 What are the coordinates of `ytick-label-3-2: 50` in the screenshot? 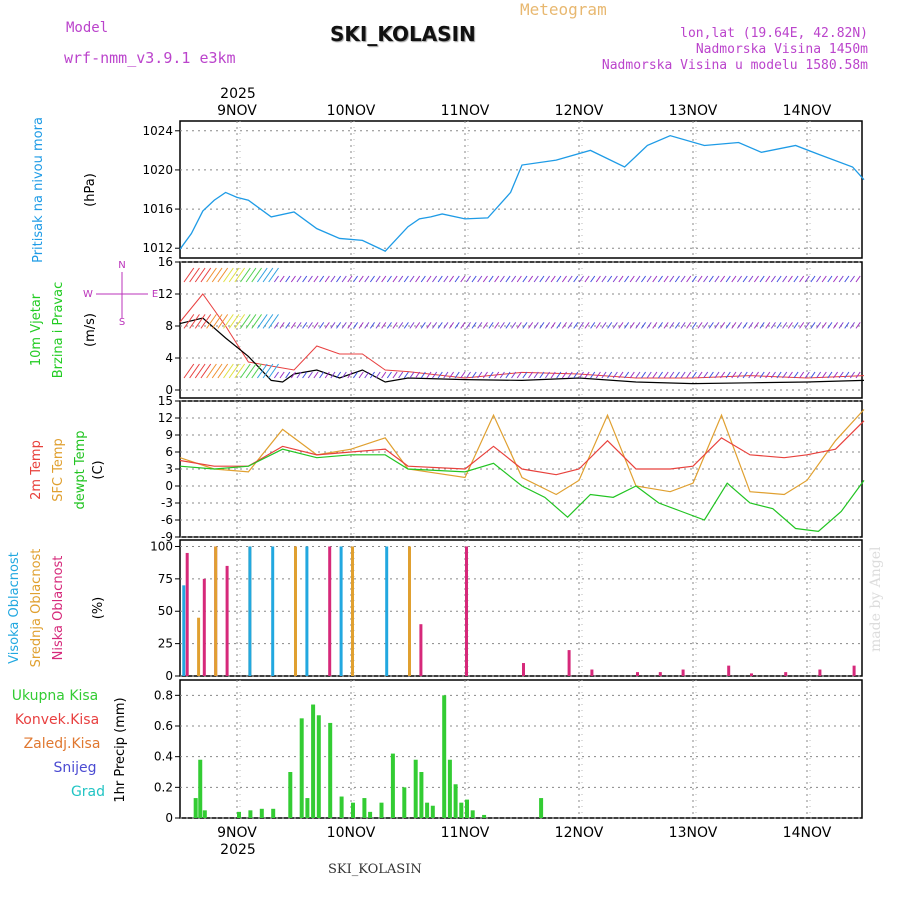 It's located at (165, 611).